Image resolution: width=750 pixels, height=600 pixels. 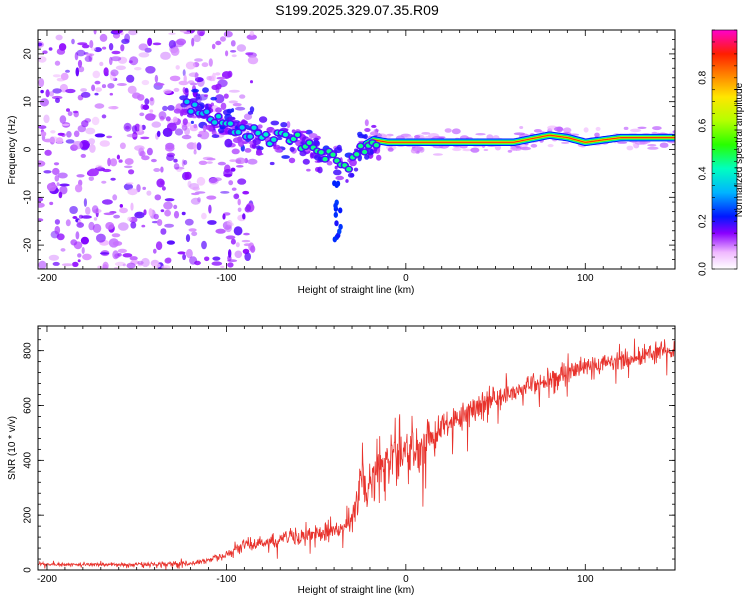 I want to click on colorbar-tick-label: 0.2, so click(x=703, y=221).